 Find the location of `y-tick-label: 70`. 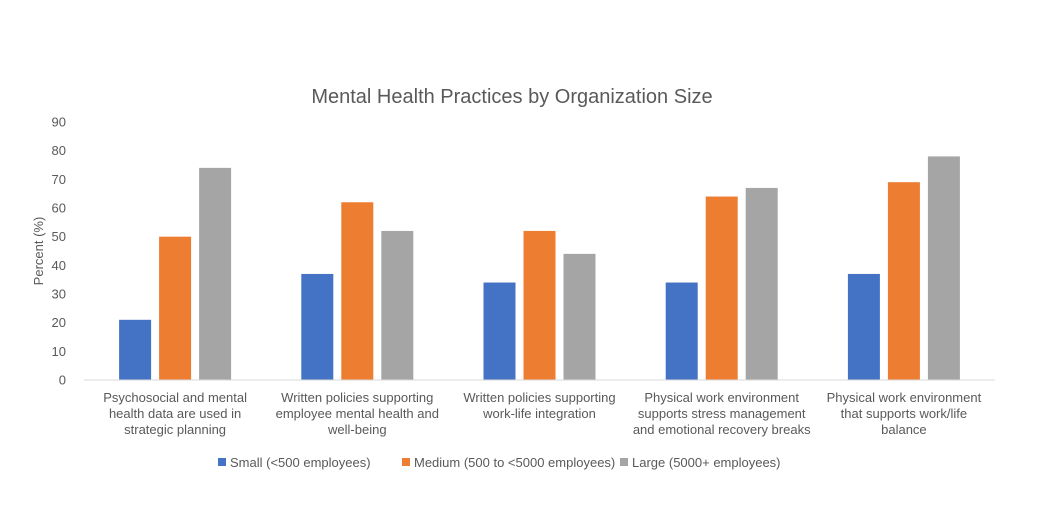

y-tick-label: 70 is located at coordinates (59, 179).